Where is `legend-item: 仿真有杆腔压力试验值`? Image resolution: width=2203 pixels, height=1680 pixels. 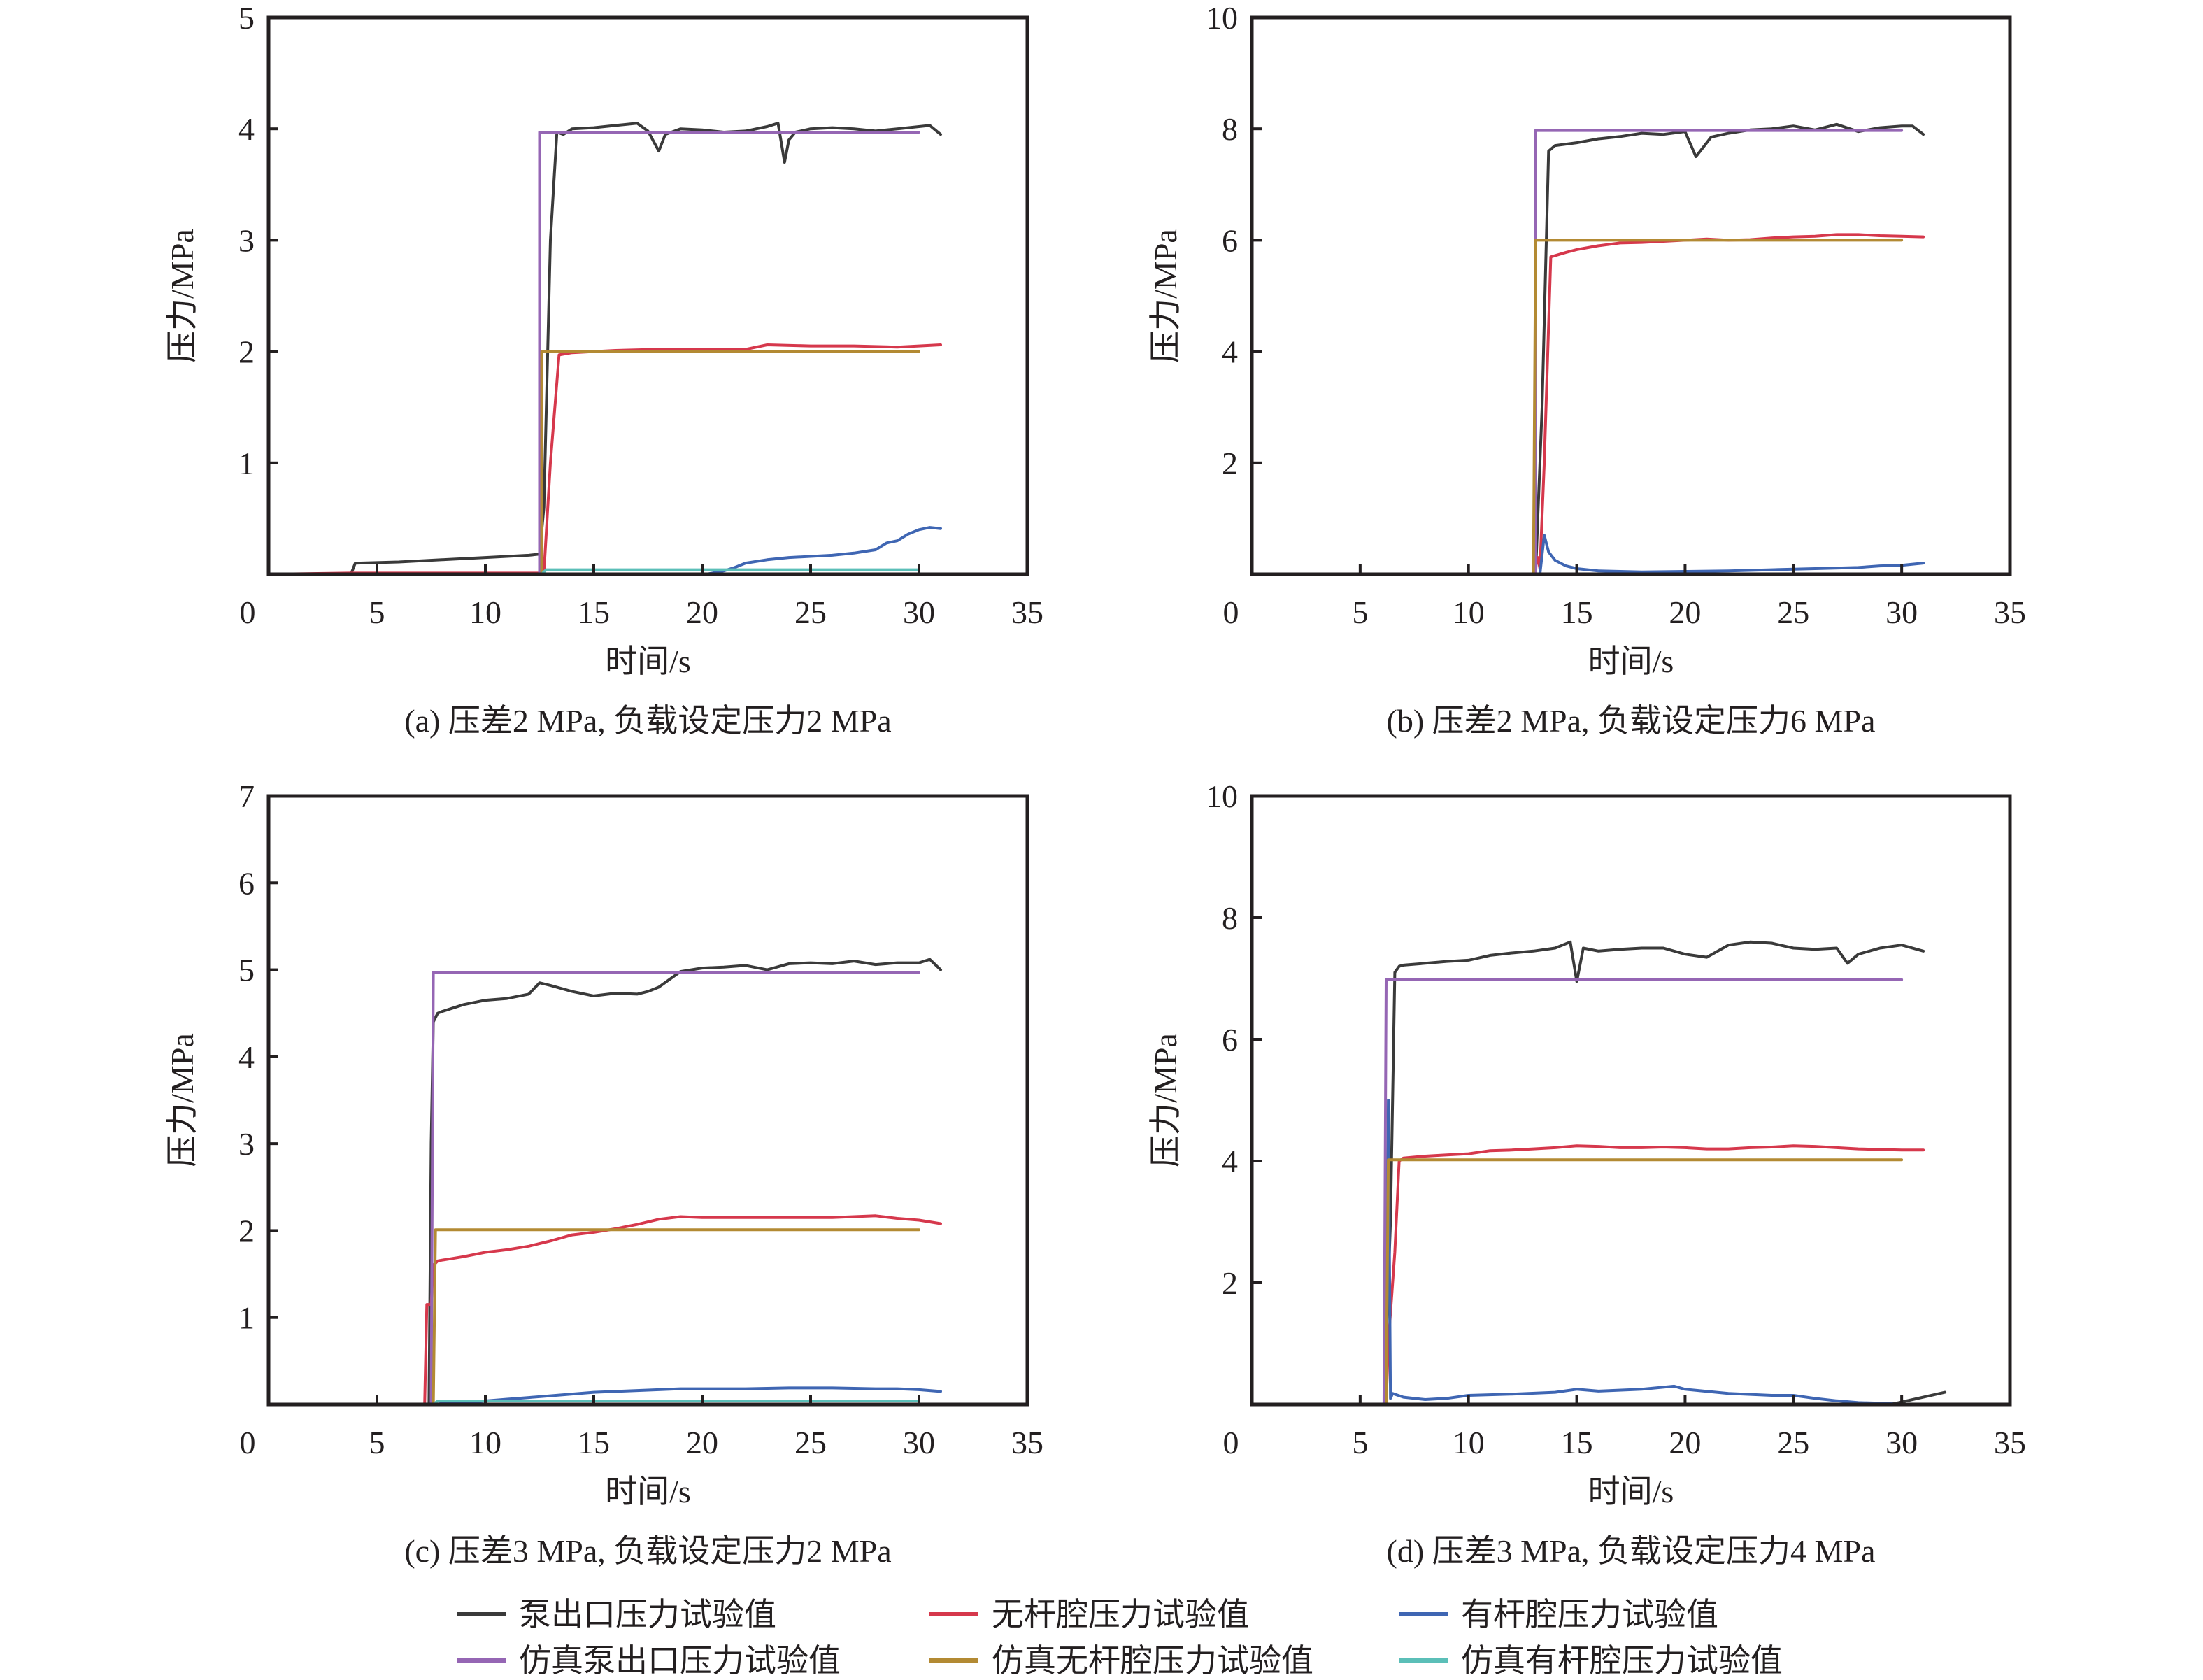
legend-item: 仿真有杆腔压力试验值 is located at coordinates (1591, 1661).